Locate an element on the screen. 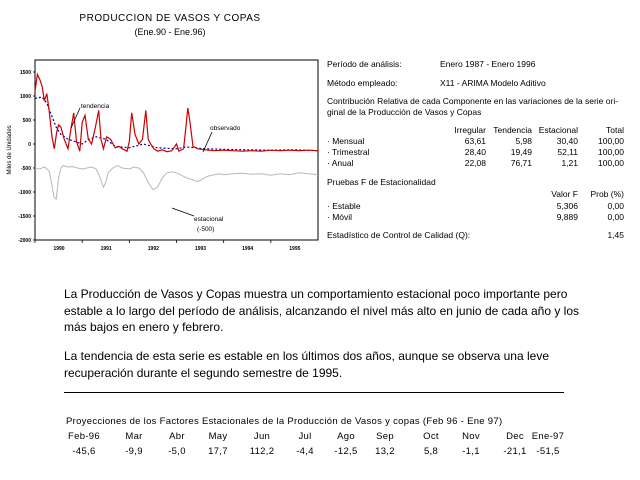  projection-value: -45,6 is located at coordinates (84, 451).